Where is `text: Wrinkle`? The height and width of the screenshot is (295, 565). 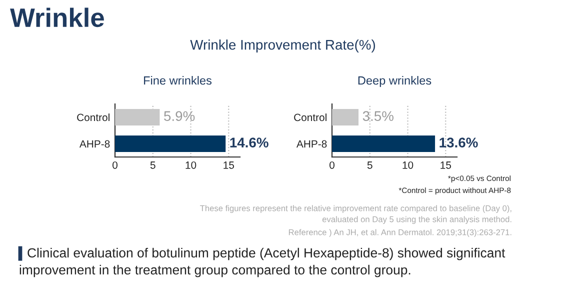 text: Wrinkle is located at coordinates (57, 18).